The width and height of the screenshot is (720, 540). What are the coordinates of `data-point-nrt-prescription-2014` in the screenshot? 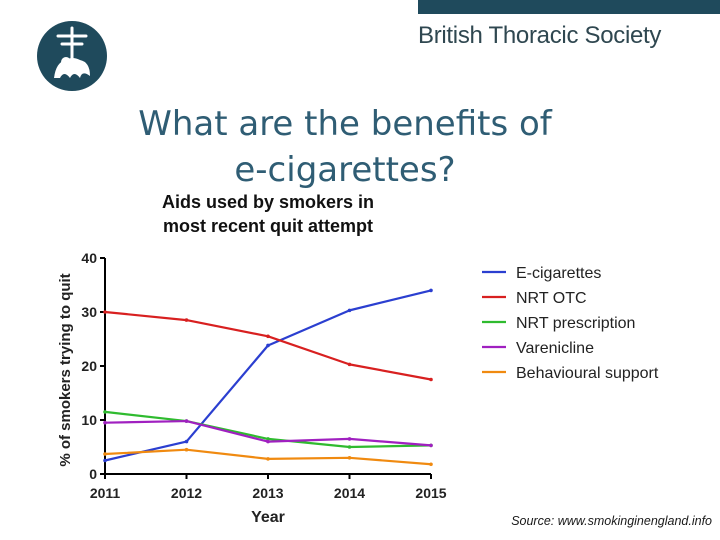 It's located at (349, 447).